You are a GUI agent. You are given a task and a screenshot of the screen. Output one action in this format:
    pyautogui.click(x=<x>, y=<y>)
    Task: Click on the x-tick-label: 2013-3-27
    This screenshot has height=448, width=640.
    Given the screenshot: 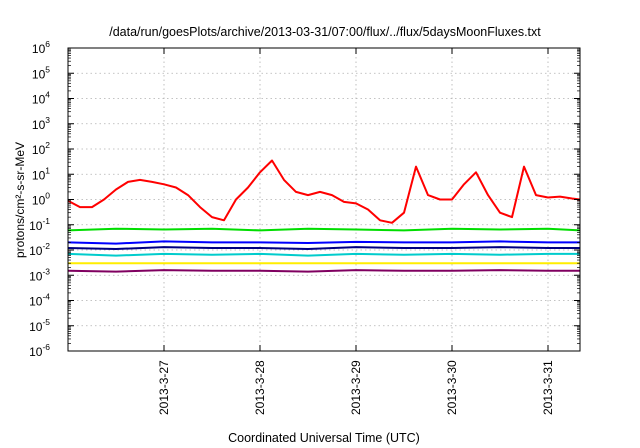 What is the action you would take?
    pyautogui.click(x=164, y=387)
    